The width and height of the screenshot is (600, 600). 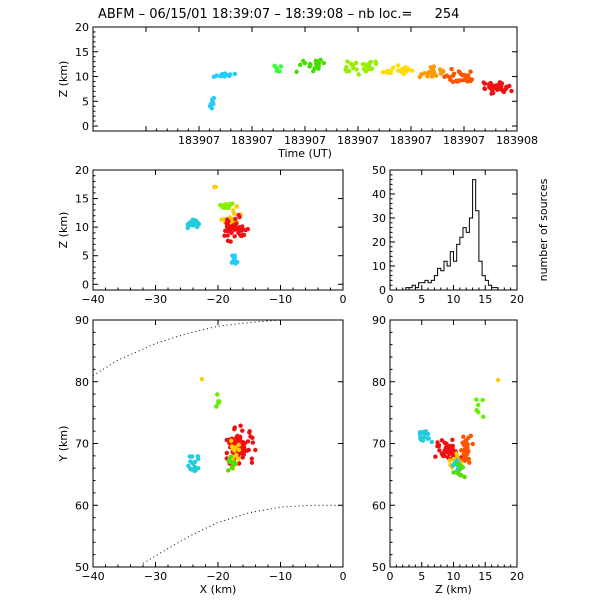 I want to click on histogram-y-axis-title: number of sources, so click(x=543, y=229).